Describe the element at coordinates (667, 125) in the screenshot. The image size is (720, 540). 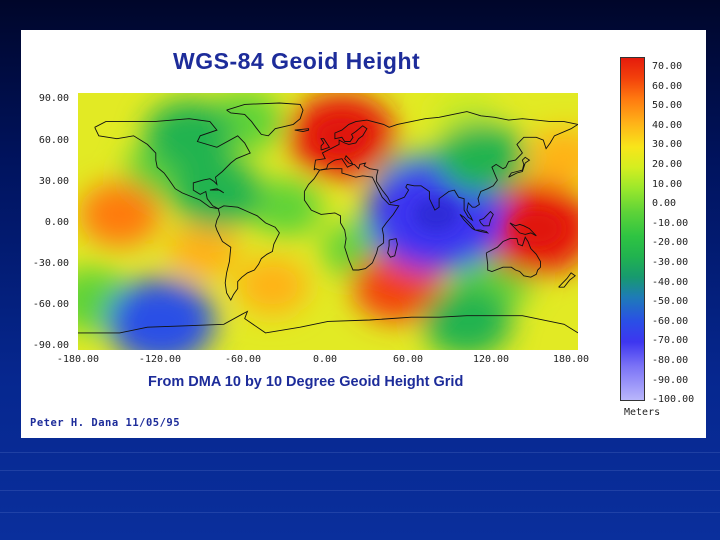
I see `color-scale-label: 40.00` at that location.